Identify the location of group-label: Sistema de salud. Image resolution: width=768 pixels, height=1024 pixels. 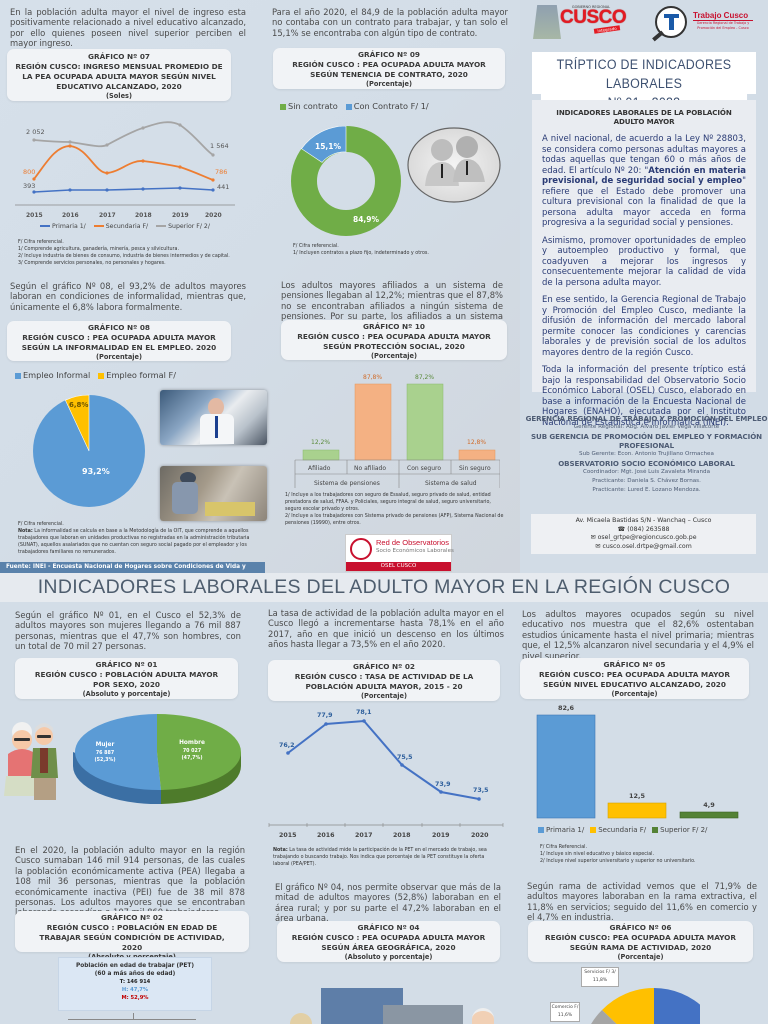
(451, 483).